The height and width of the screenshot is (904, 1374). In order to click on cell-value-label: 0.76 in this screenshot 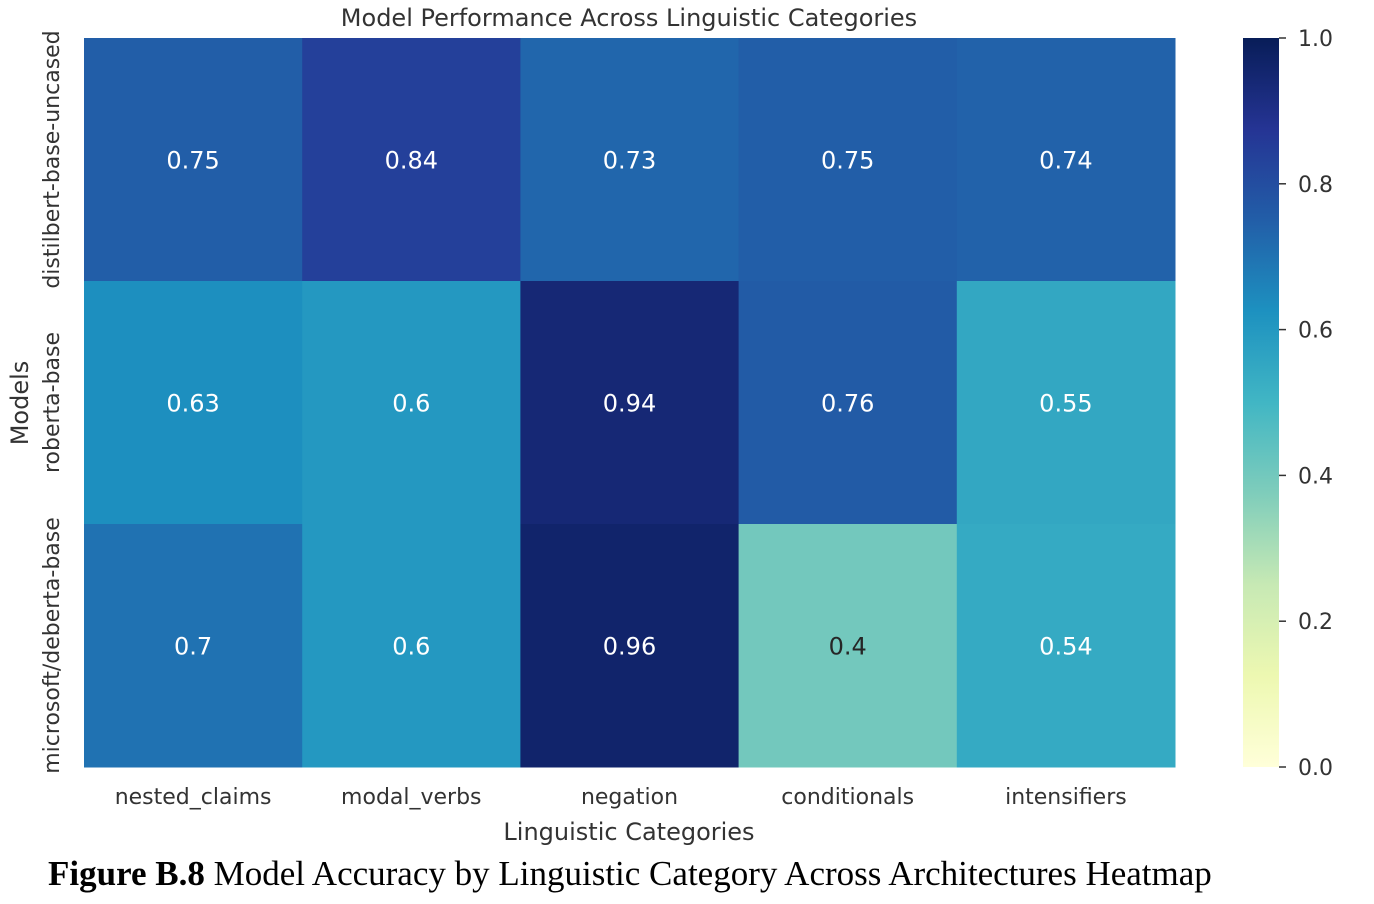, I will do `click(847, 404)`.